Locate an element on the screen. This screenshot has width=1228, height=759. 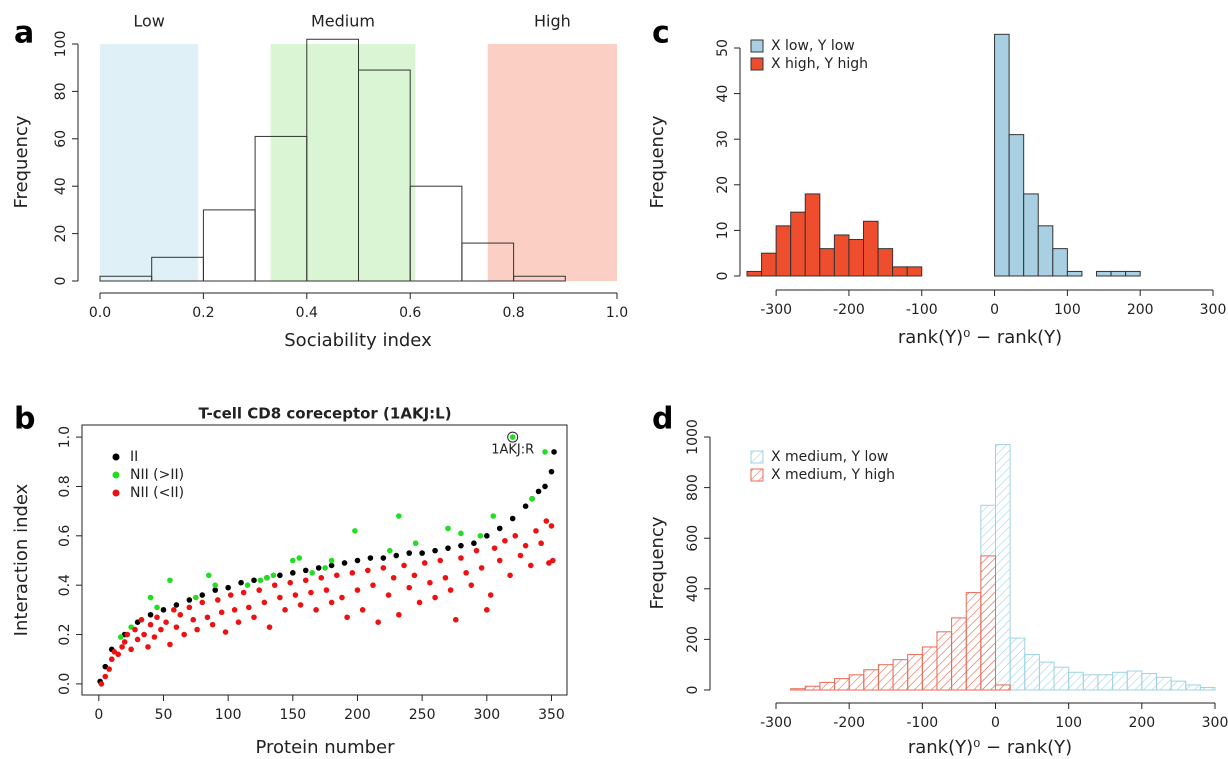
y-axis-label: Interaction index is located at coordinates (21, 559).